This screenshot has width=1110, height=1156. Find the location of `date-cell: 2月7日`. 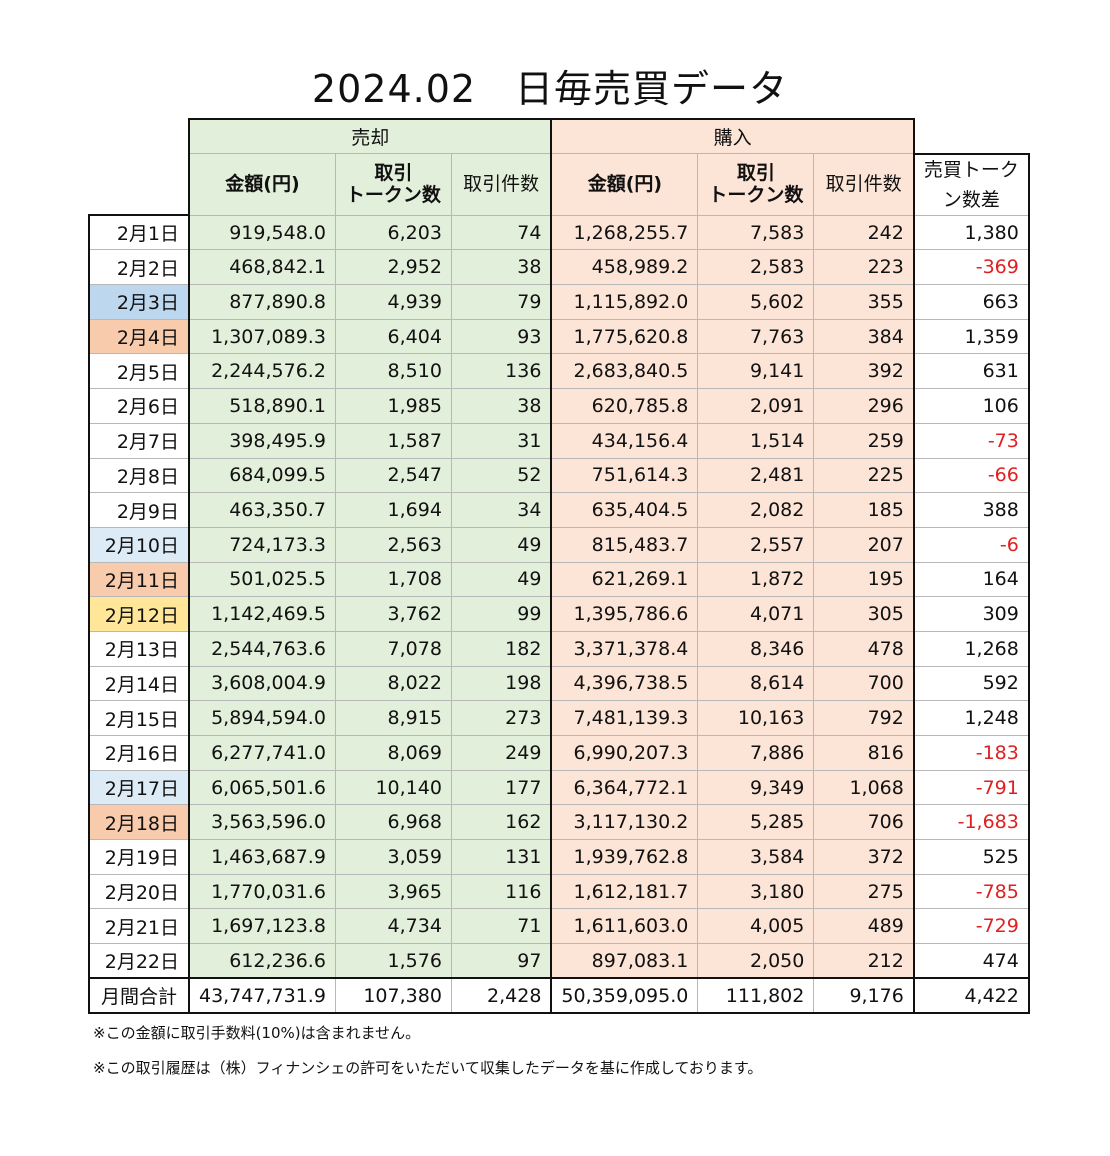

date-cell: 2月7日 is located at coordinates (139, 440).